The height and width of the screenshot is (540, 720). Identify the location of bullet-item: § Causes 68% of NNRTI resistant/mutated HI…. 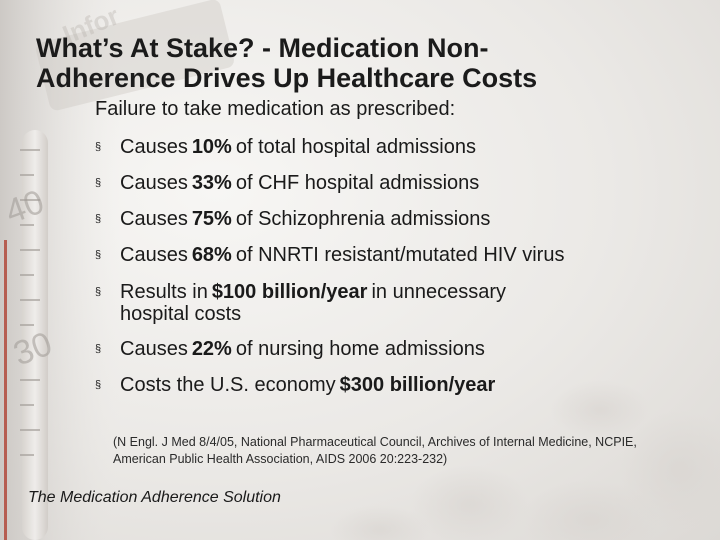
(330, 255).